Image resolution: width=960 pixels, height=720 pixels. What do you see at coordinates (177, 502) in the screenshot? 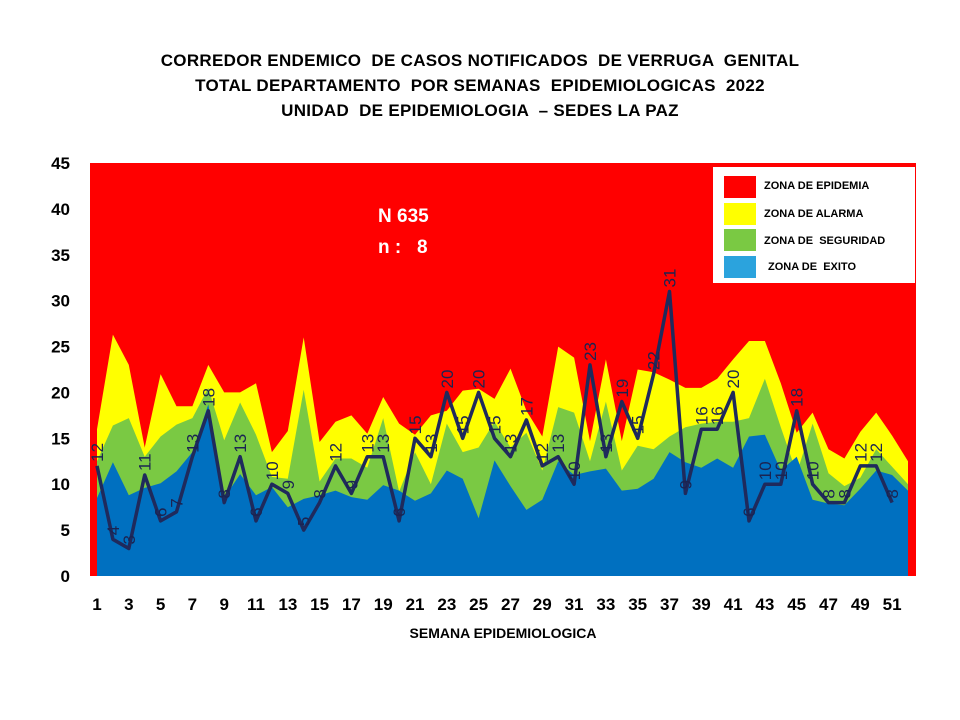
I see `data-label: 7` at bounding box center [177, 502].